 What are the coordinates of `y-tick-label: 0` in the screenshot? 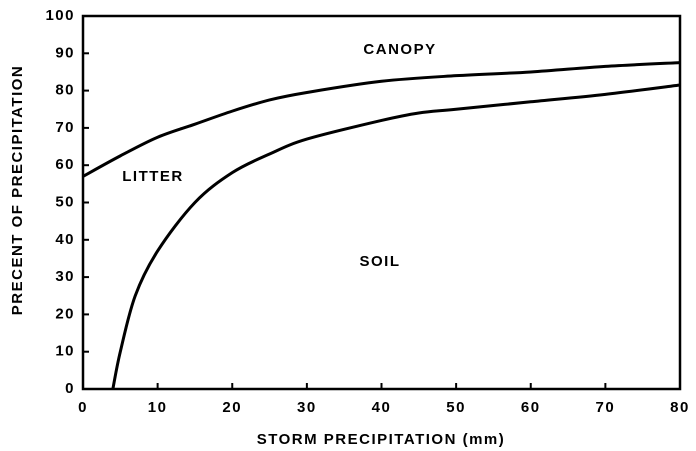 It's located at (70, 388).